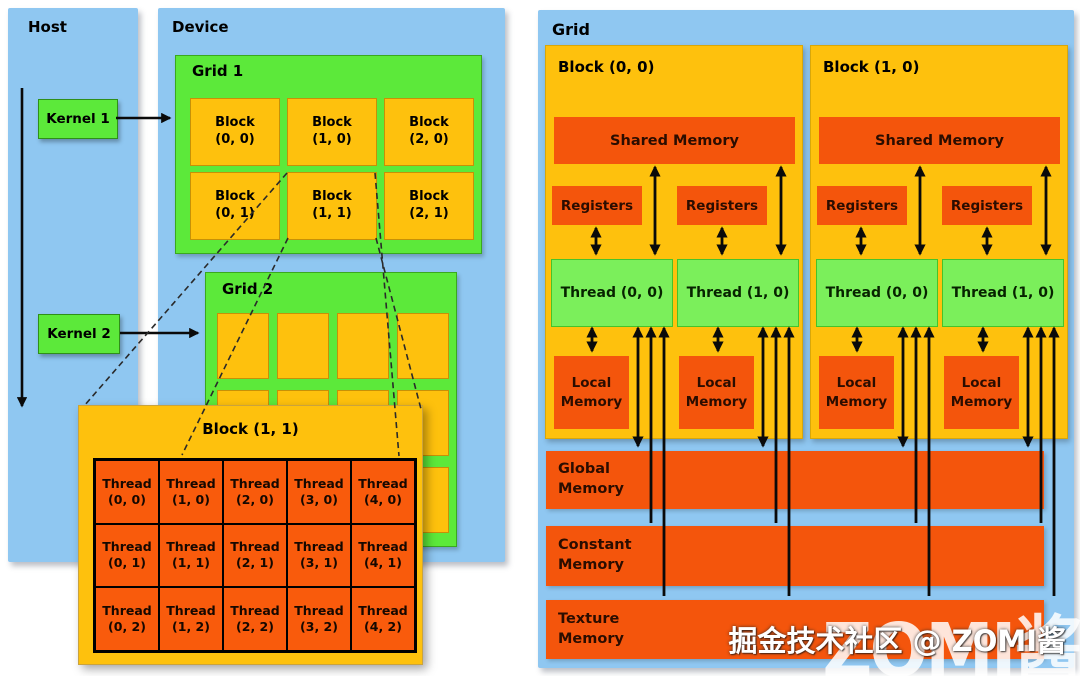 The width and height of the screenshot is (1080, 676). I want to click on watermark-small: 掘金技术社区 @ ZOMI酱, so click(897, 641).